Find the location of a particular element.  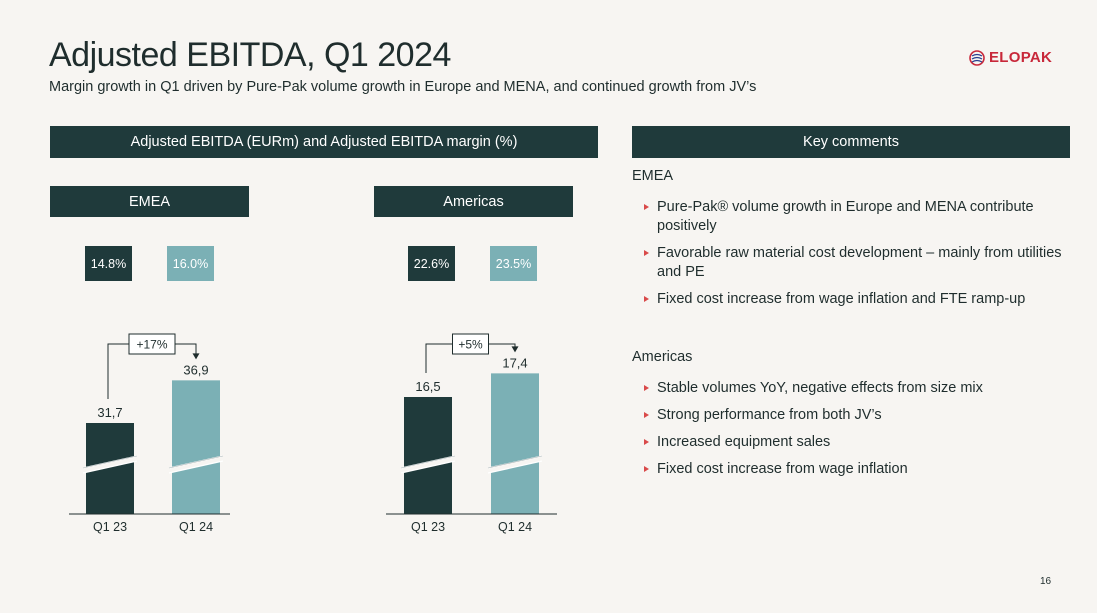

category-label-emea-0: Q1 23 is located at coordinates (110, 527).